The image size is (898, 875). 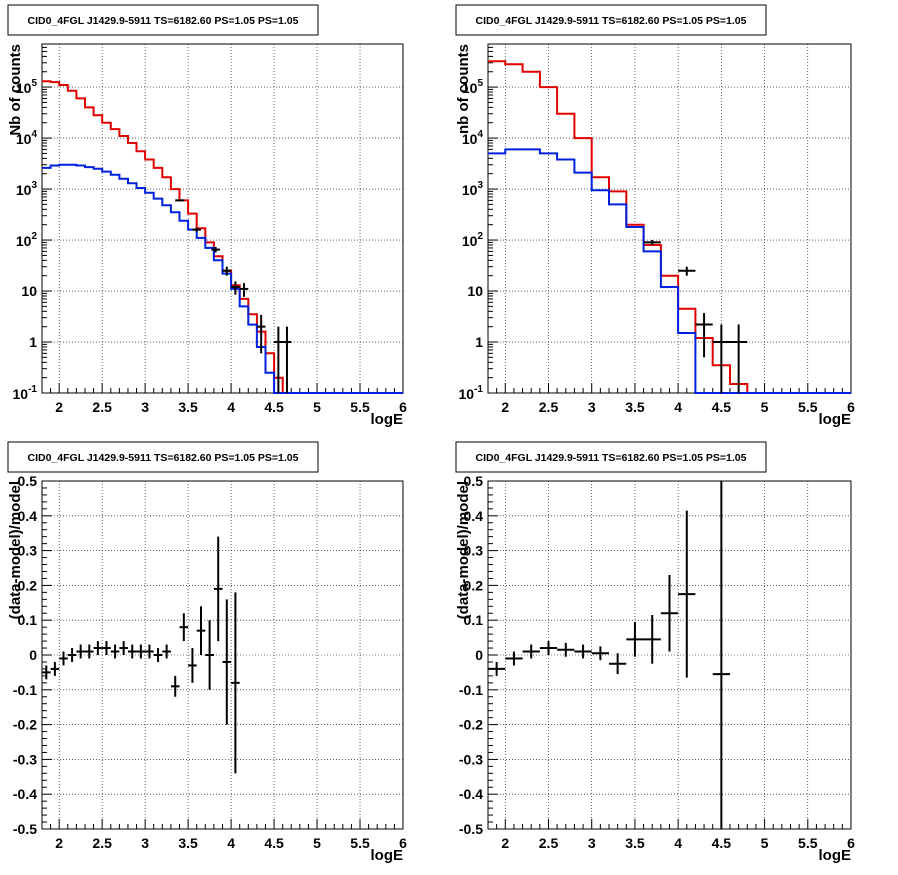 I want to click on model-total-histogram, so click(x=222, y=237).